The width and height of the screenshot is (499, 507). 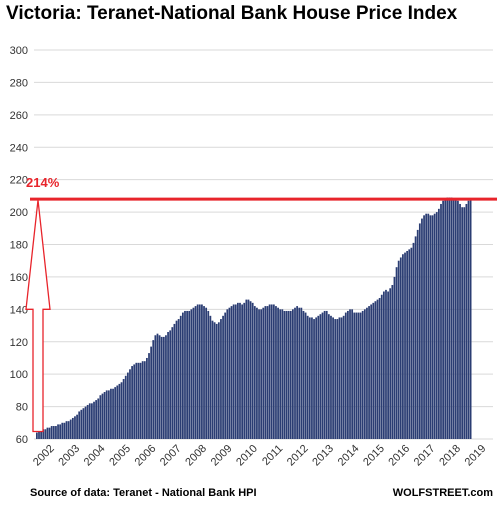 What do you see at coordinates (196, 456) in the screenshot?
I see `x-tick-2008: 2008` at bounding box center [196, 456].